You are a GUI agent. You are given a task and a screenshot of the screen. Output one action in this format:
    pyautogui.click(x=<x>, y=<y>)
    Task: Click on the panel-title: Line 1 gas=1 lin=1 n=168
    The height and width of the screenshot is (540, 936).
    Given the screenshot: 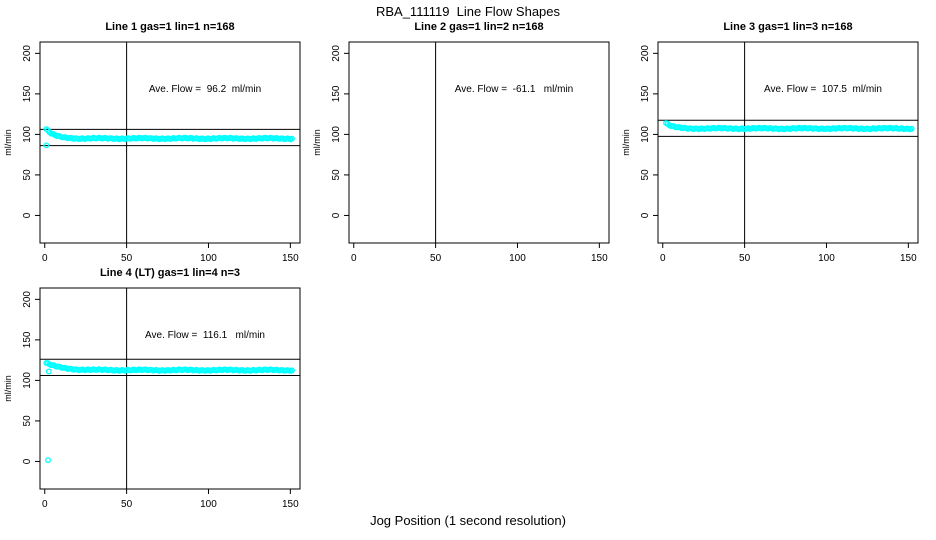 What is the action you would take?
    pyautogui.click(x=169, y=27)
    